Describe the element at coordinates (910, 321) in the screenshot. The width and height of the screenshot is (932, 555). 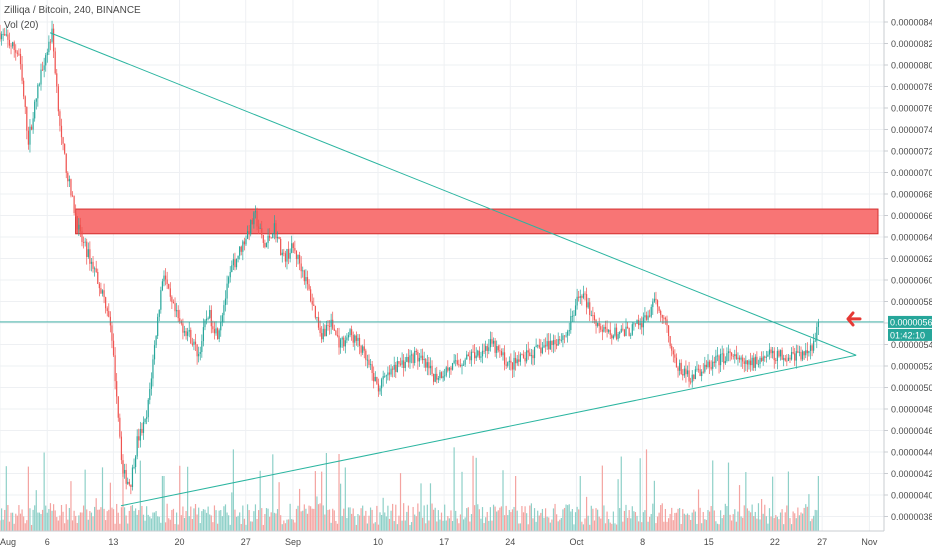
I see `last-price-box` at that location.